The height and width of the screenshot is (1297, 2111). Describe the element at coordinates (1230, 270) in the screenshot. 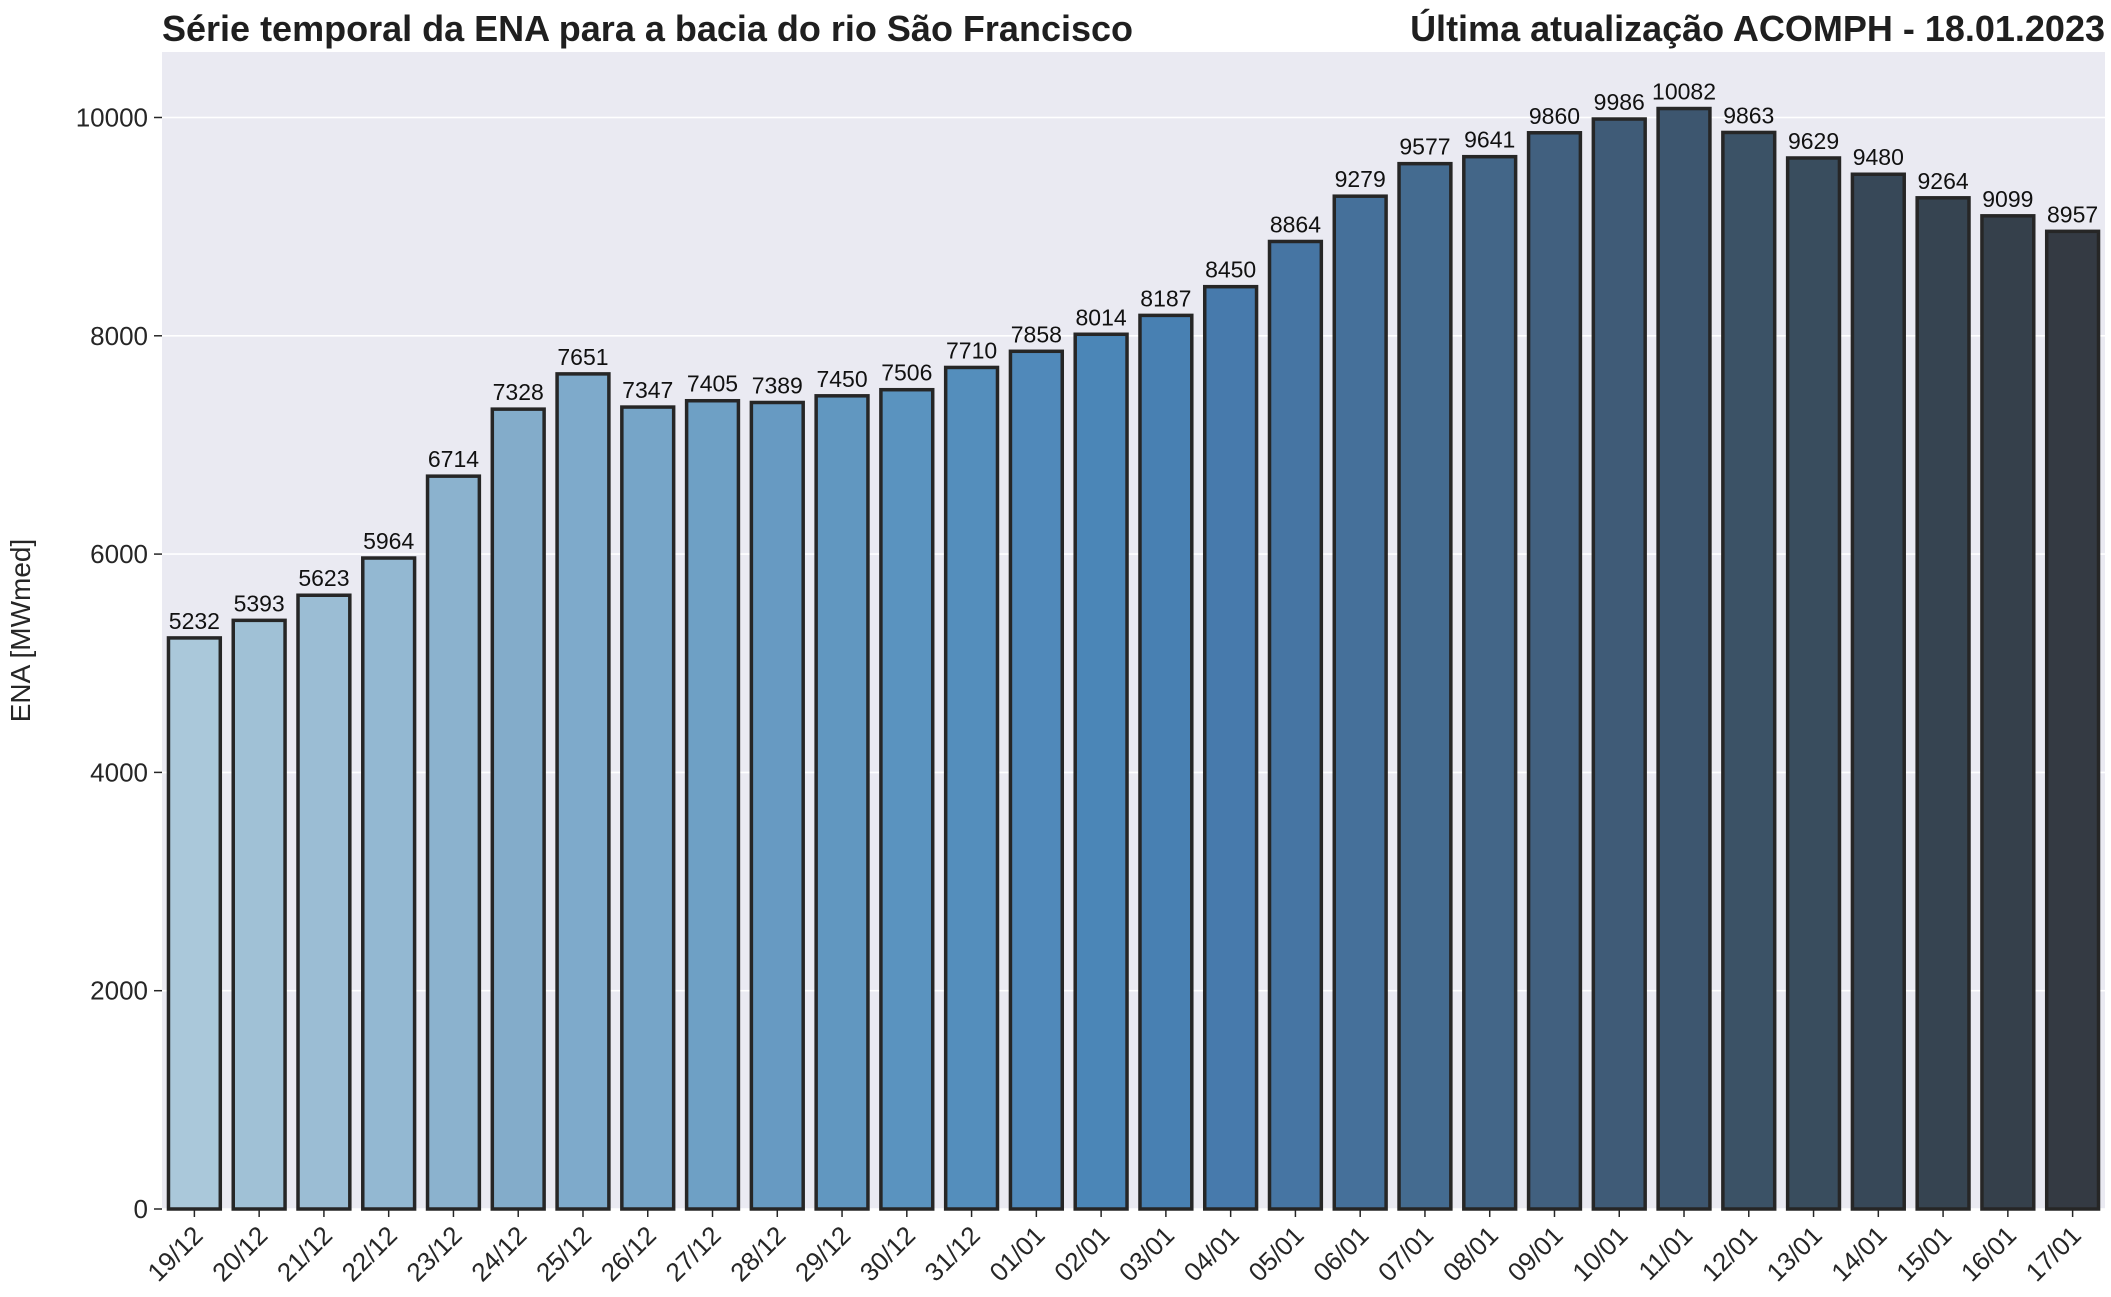

I see `bar-value-label: 8450` at that location.